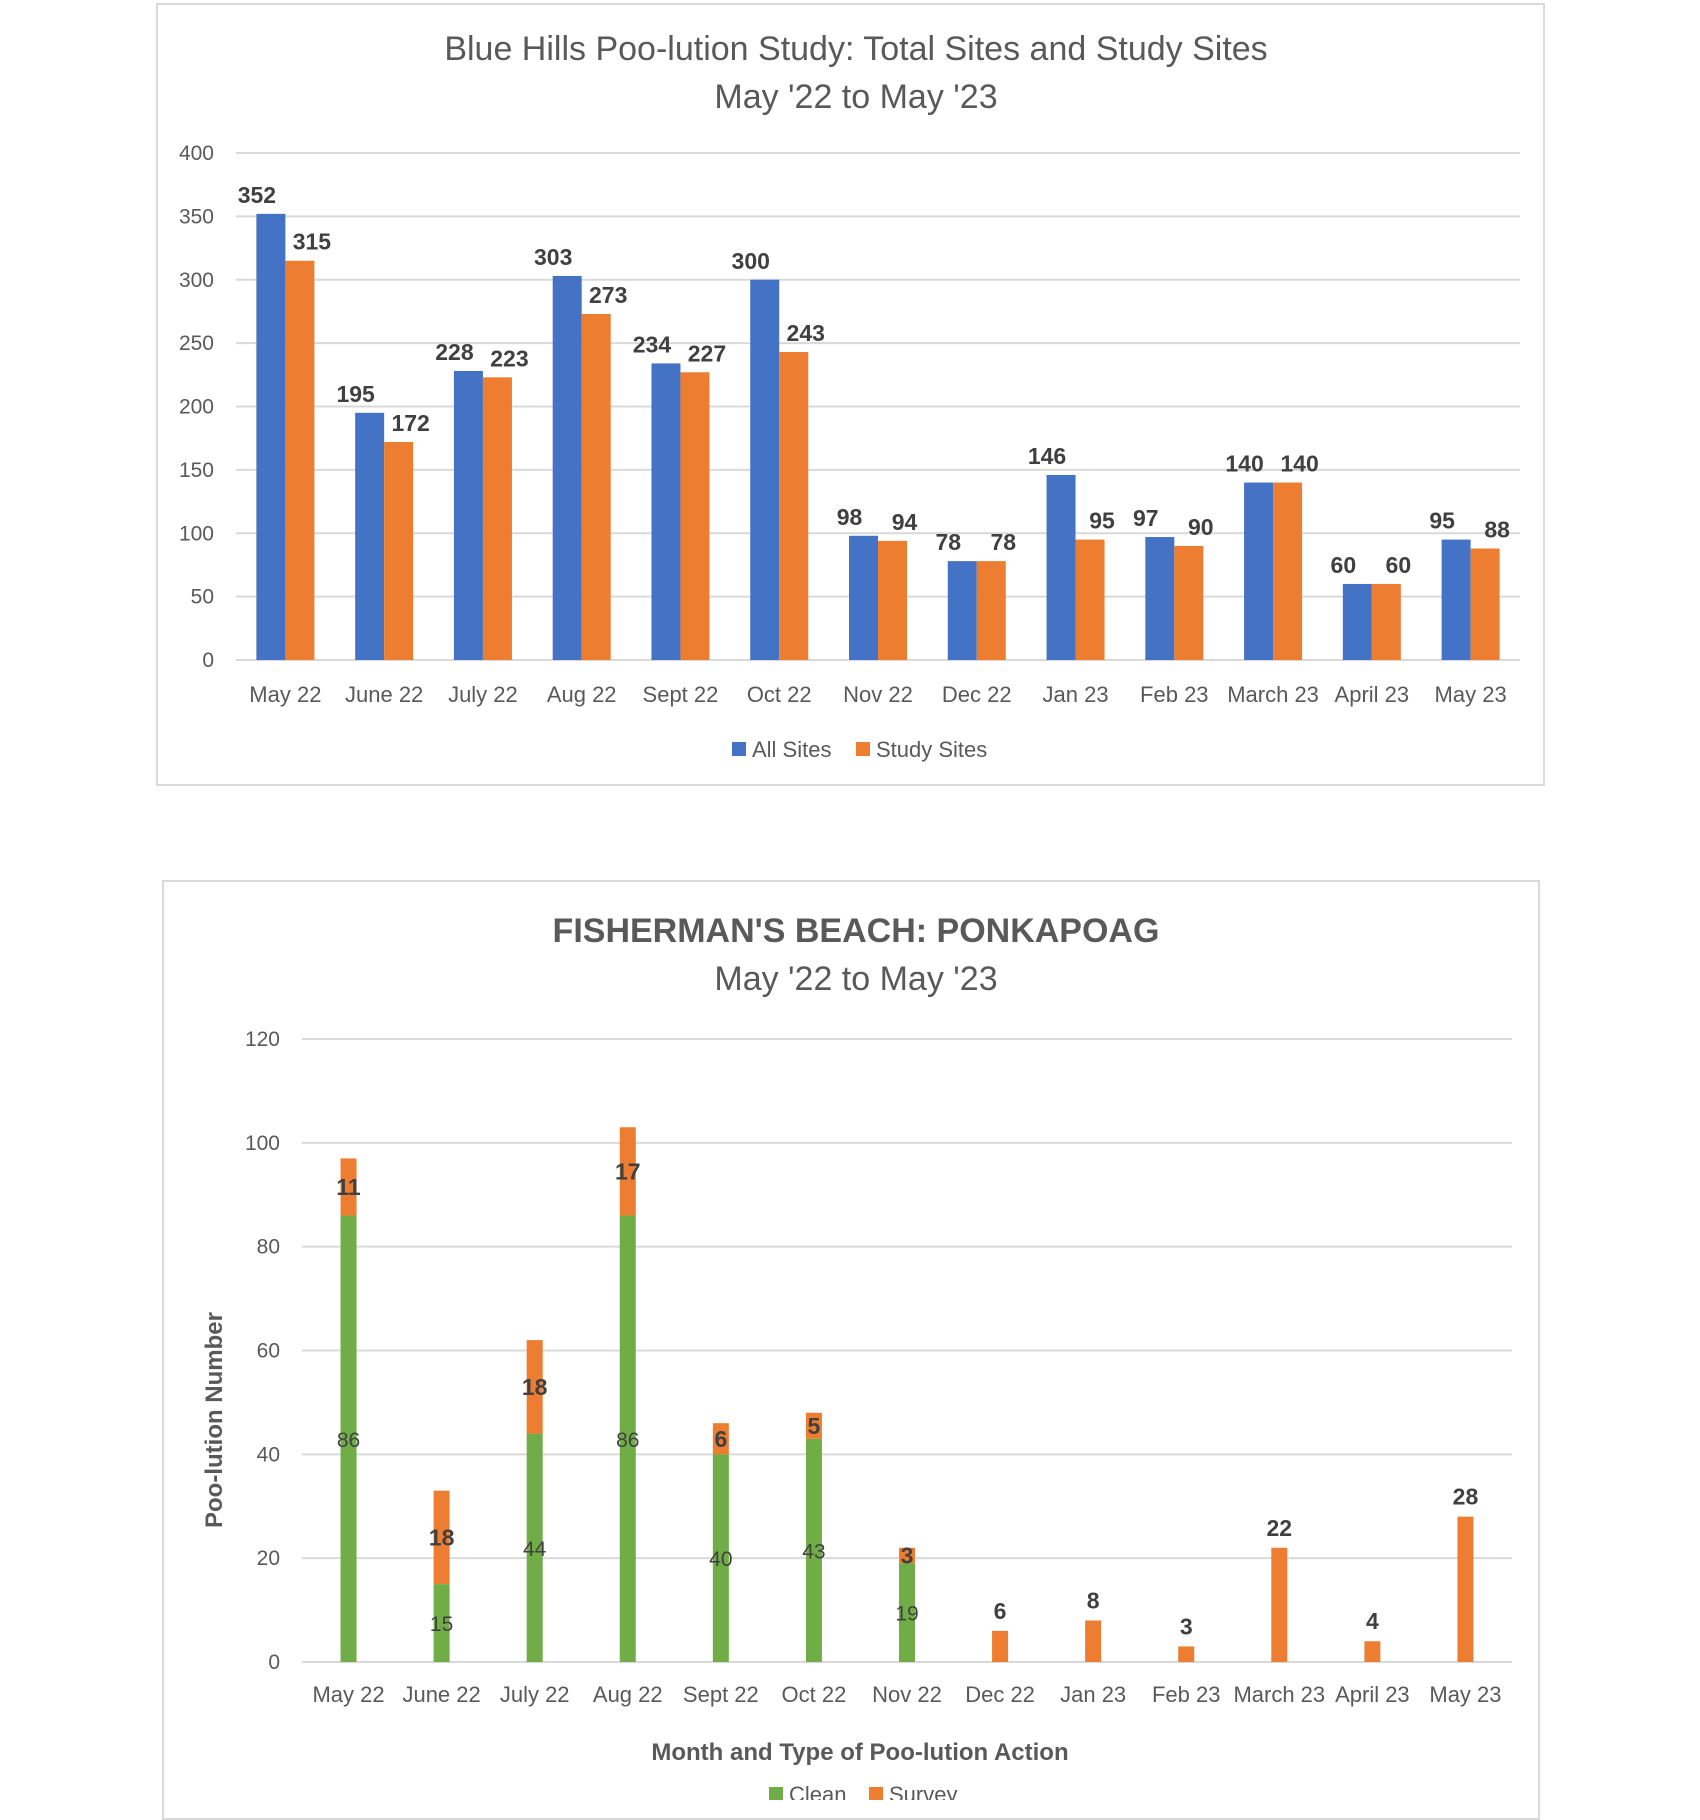  I want to click on chart2-data-label: 3, so click(907, 1556).